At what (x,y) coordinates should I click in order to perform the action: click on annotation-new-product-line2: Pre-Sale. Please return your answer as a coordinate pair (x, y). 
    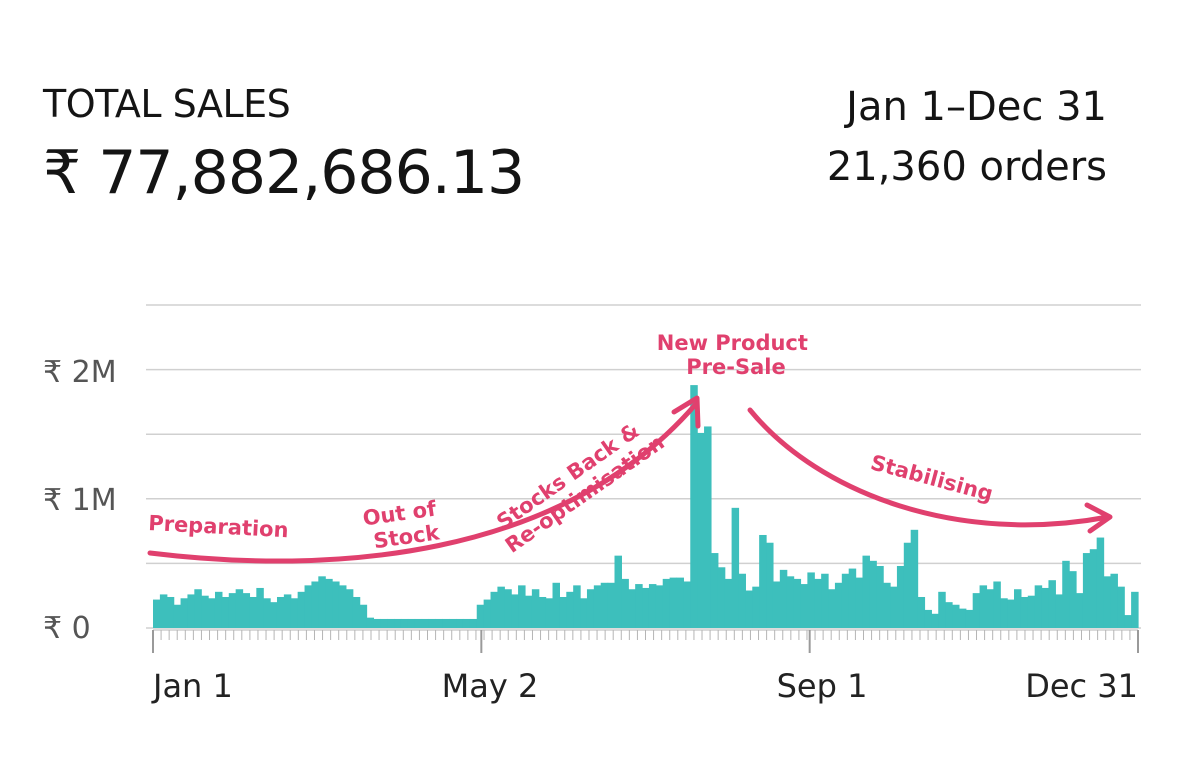
    Looking at the image, I should click on (735, 367).